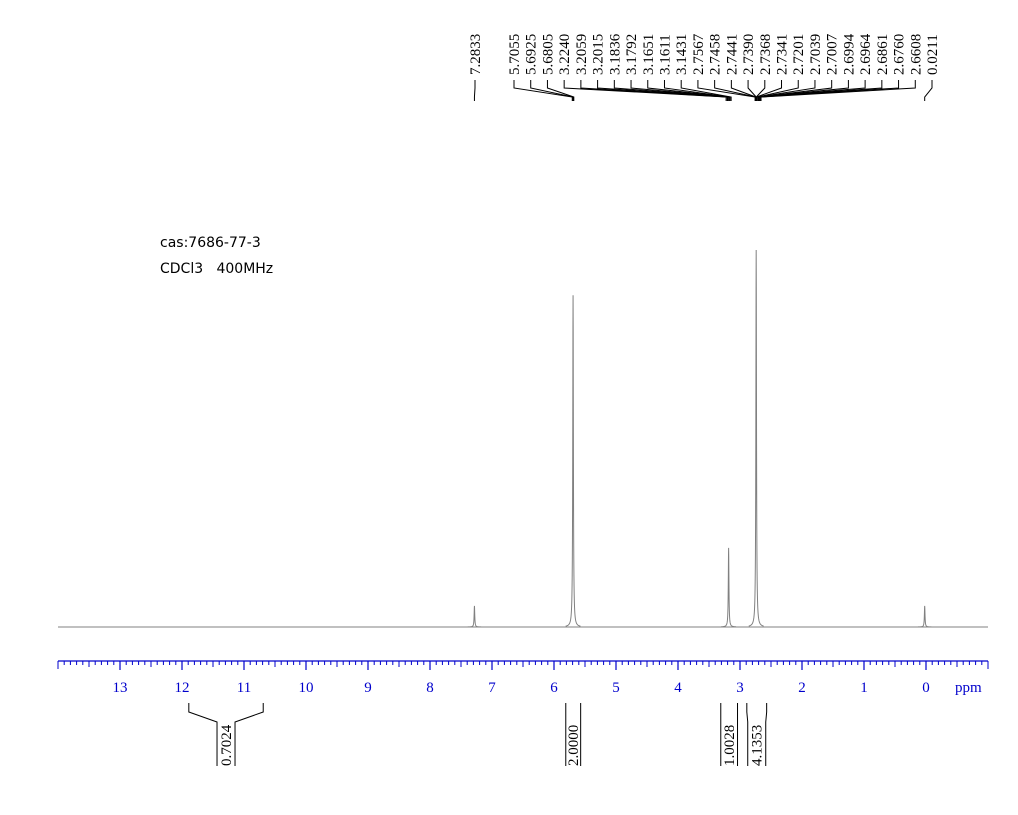 Image resolution: width=1018 pixels, height=815 pixels. What do you see at coordinates (802, 688) in the screenshot?
I see `x-tick-label: 2` at bounding box center [802, 688].